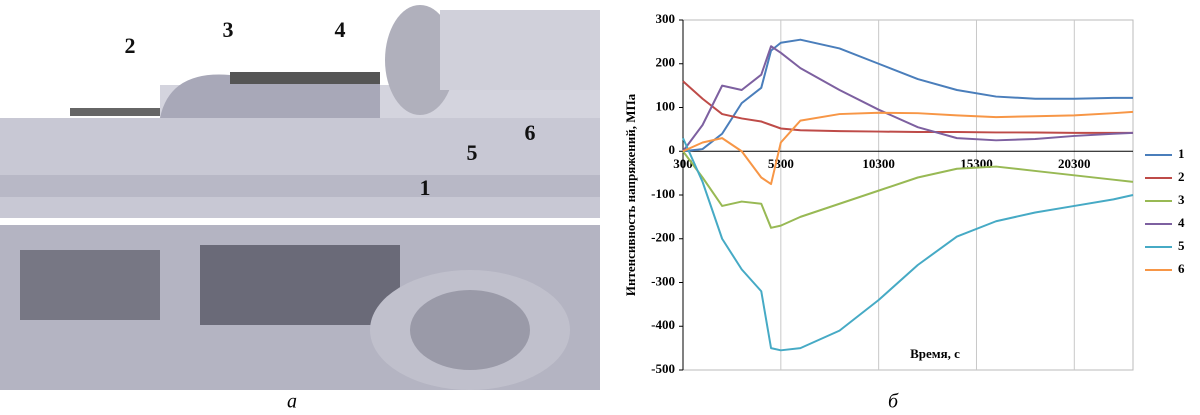 This screenshot has height=415, width=1200. I want to click on legend-label: 5, so click(1181, 245).